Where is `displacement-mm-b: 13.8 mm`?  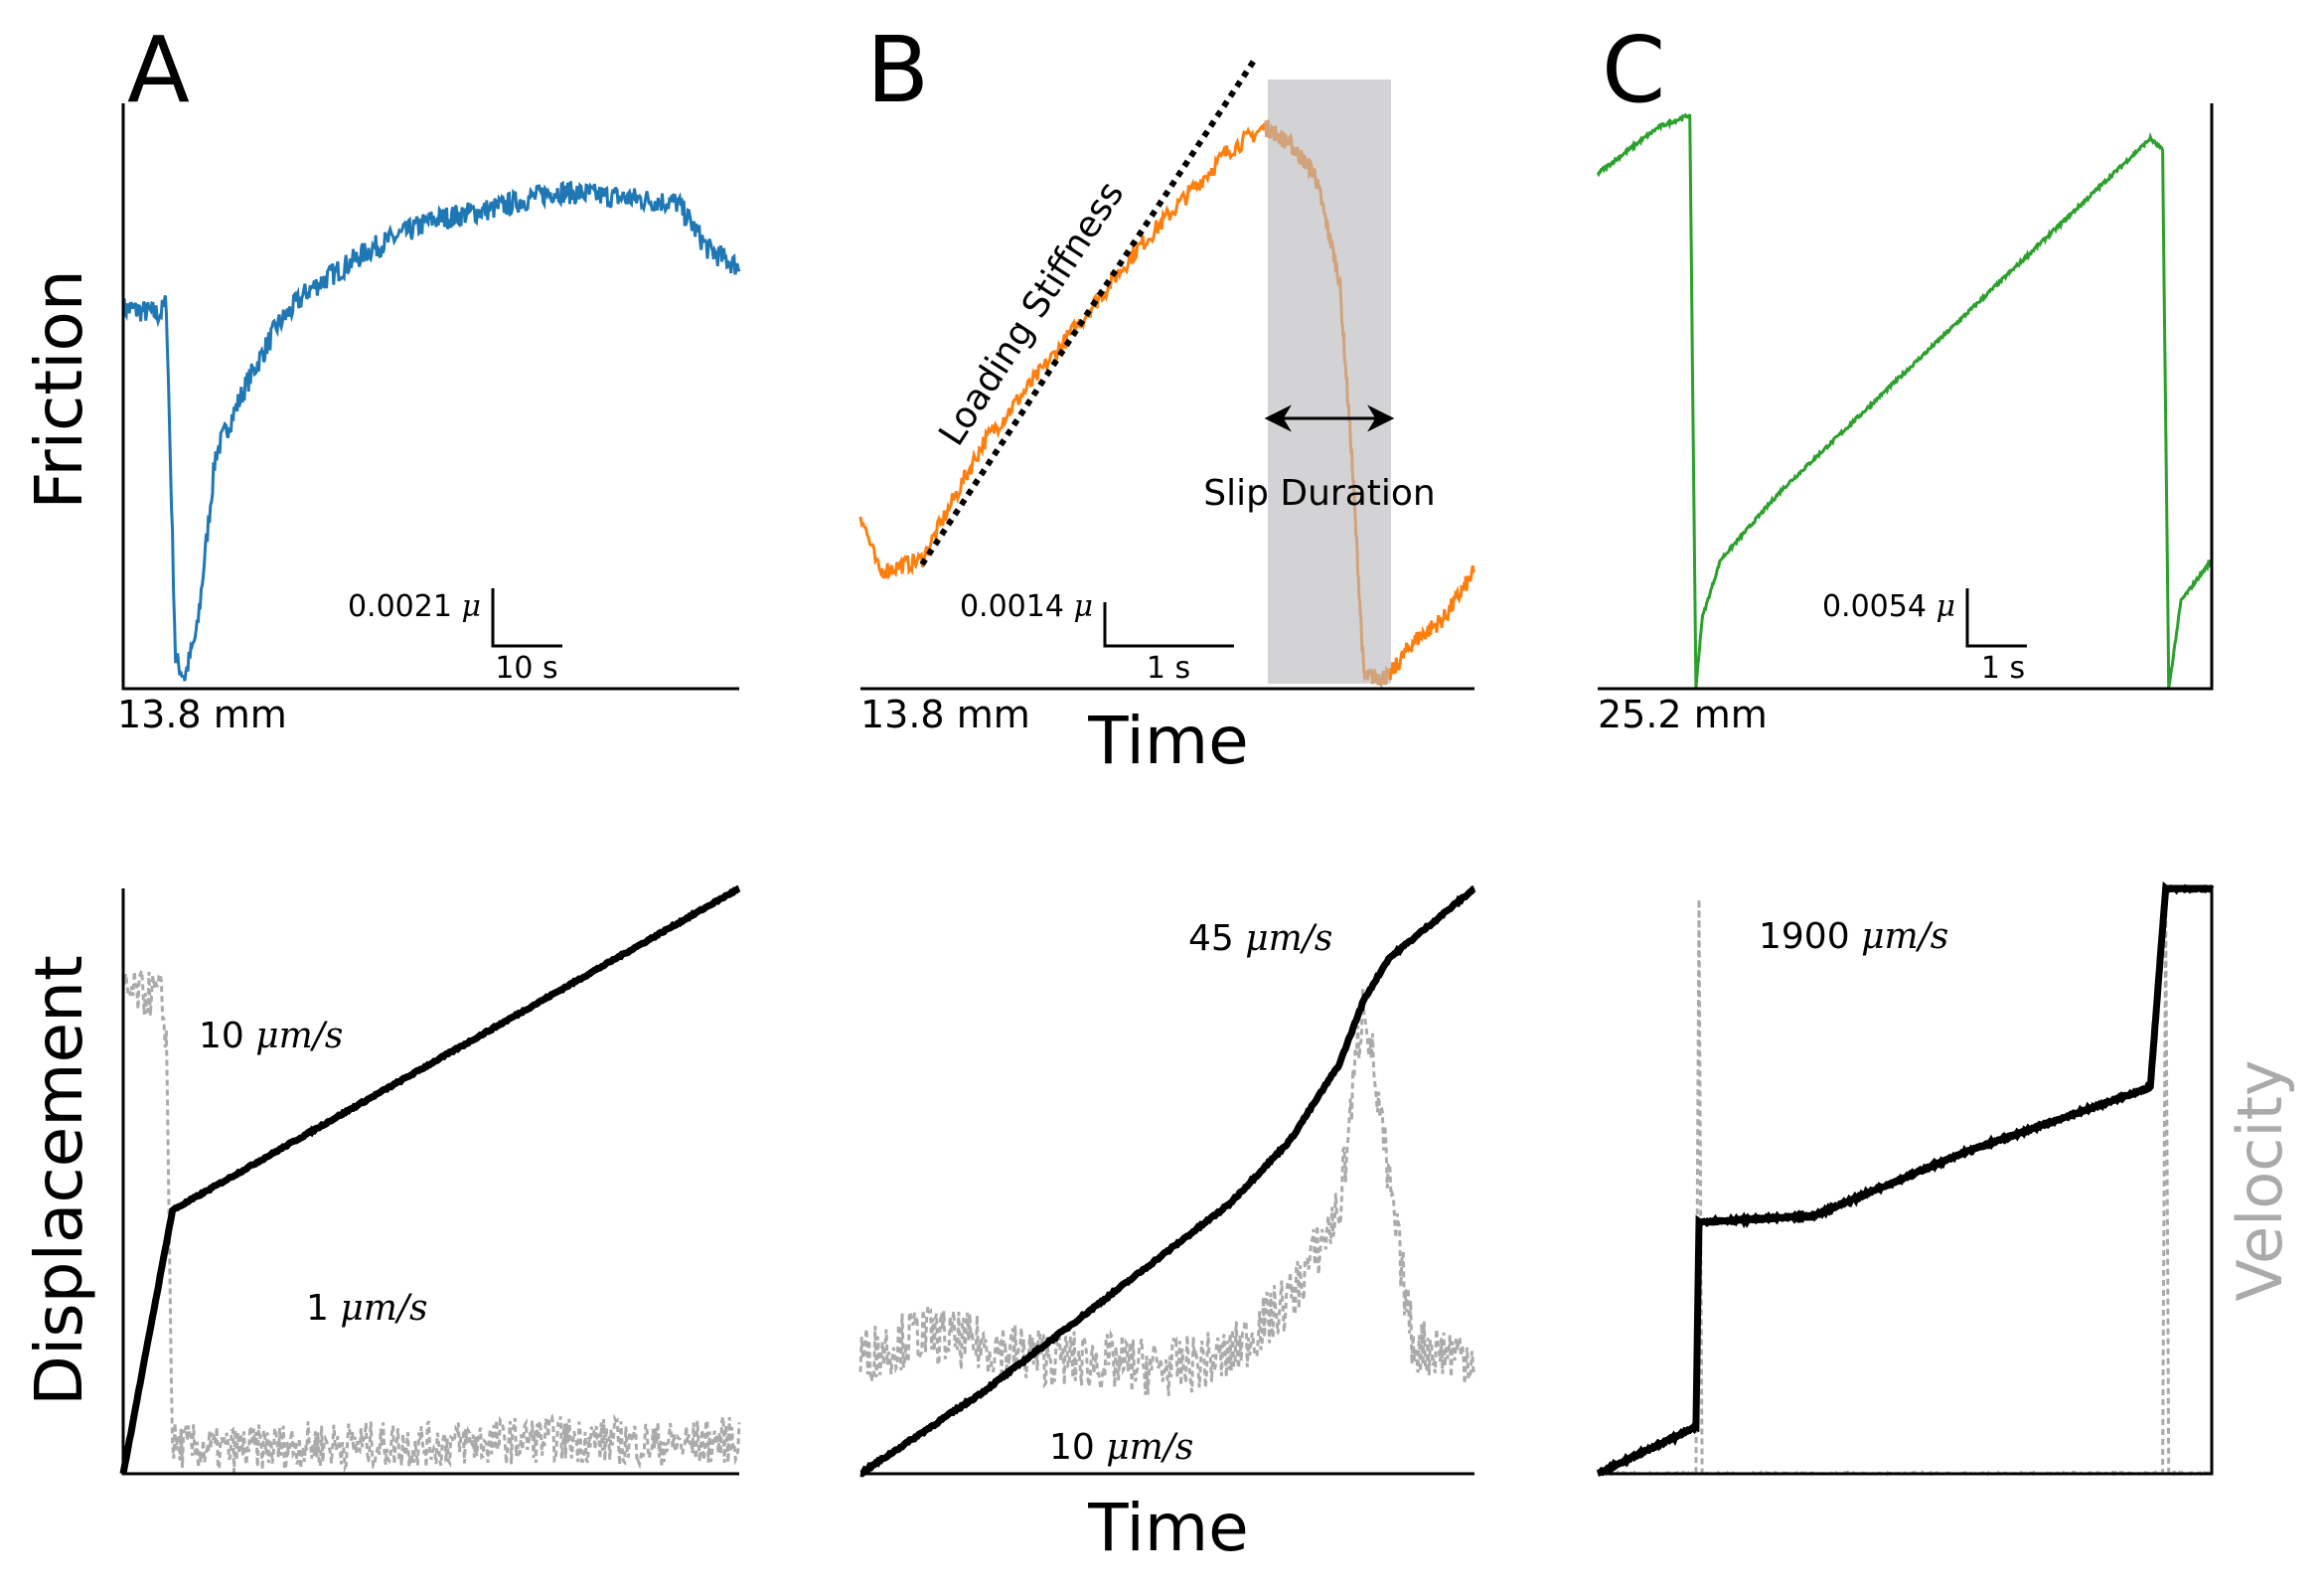
displacement-mm-b: 13.8 mm is located at coordinates (945, 714).